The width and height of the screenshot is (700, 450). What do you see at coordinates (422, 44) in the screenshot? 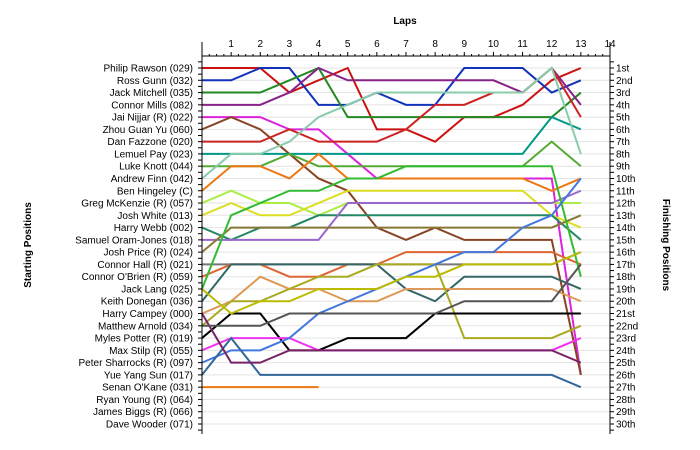
I see `lap-tick-labels: 1 2 3 4 5 6 7 8 9 10 11 12 13 14` at bounding box center [422, 44].